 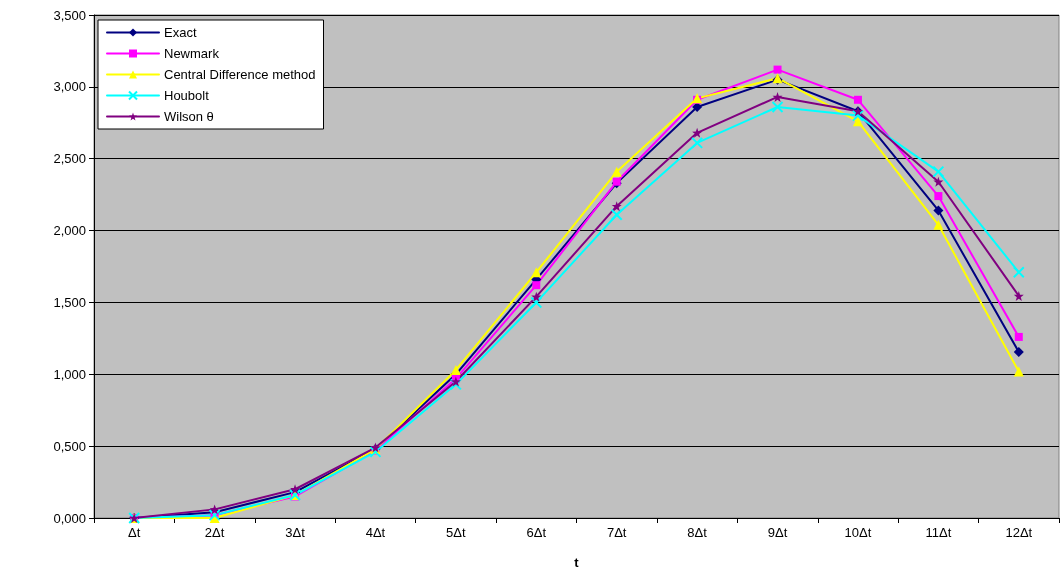 I want to click on y-tick-label: 3,500, so click(x=69, y=15).